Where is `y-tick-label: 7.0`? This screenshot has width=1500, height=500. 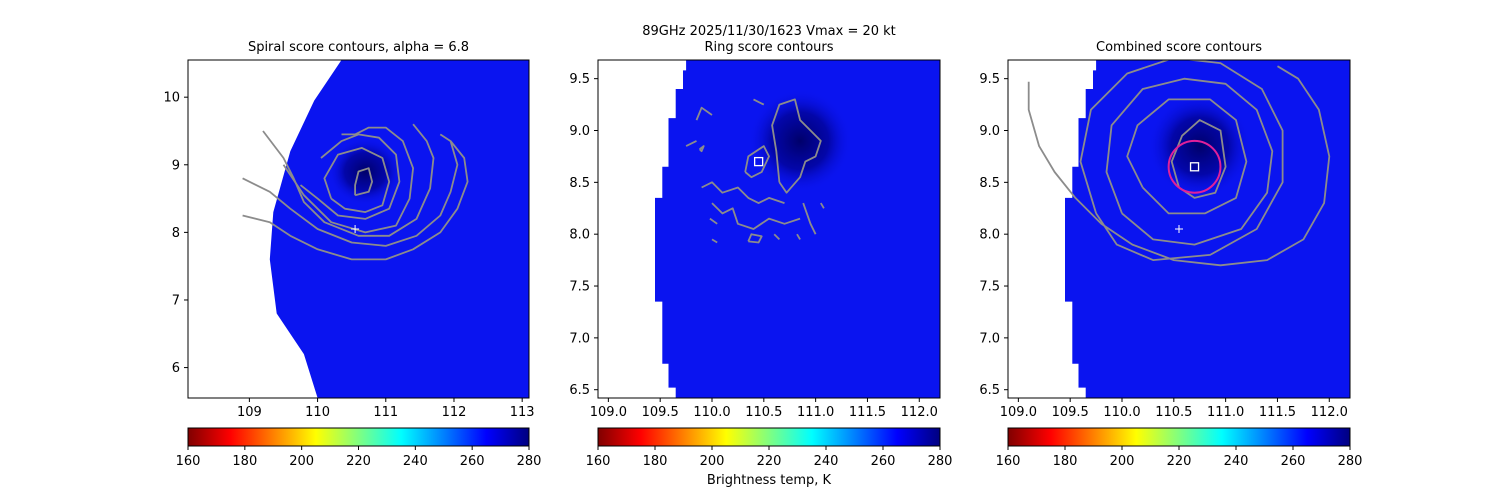
y-tick-label: 7.0 is located at coordinates (989, 338).